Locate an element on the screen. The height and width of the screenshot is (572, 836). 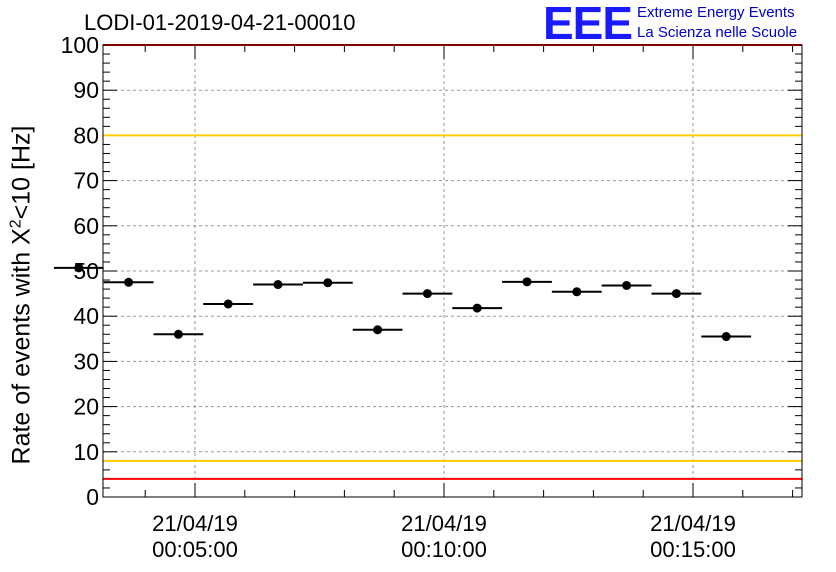
y-tick-label: 0 is located at coordinates (92, 497).